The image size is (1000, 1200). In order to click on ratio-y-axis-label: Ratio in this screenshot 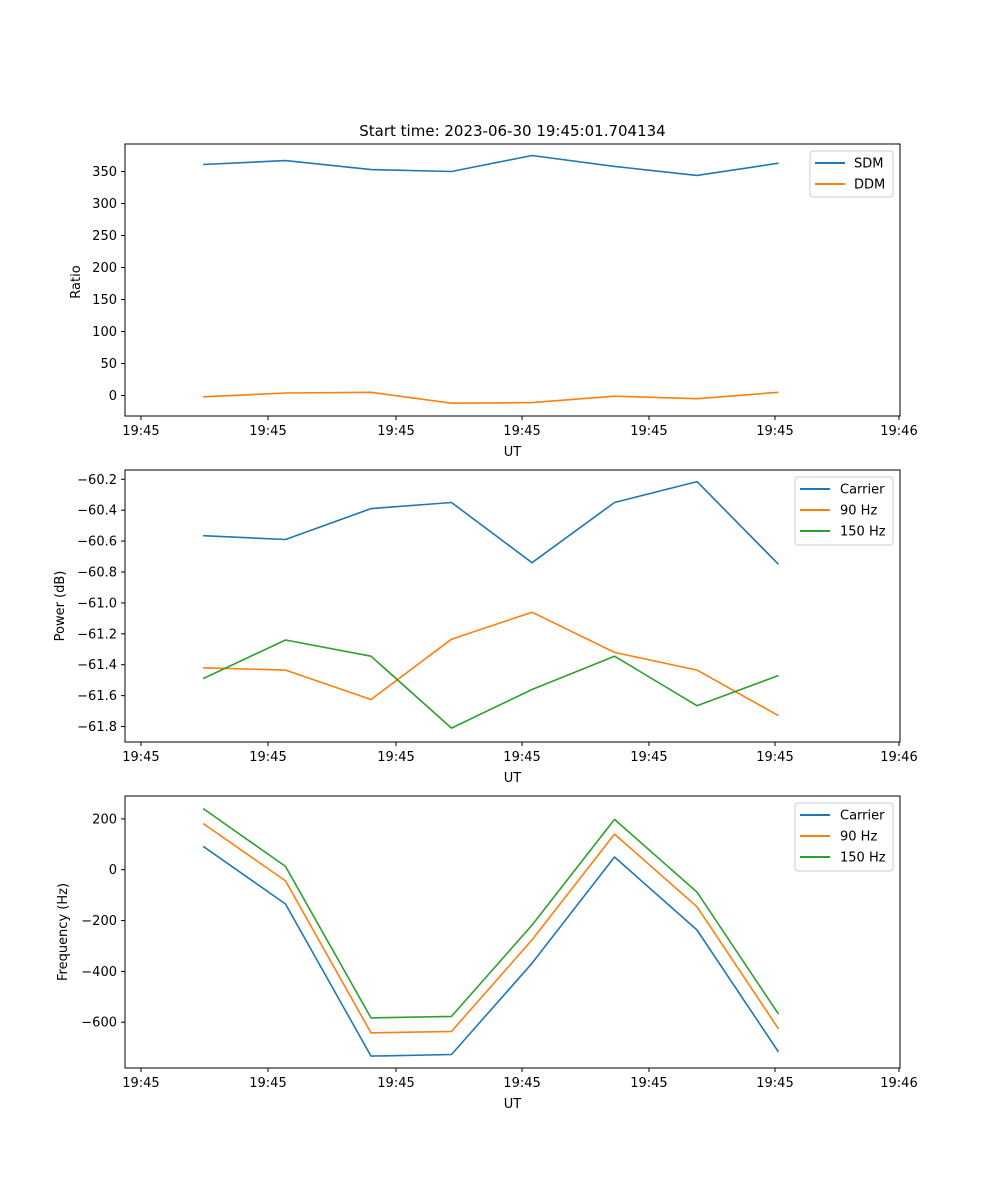, I will do `click(76, 281)`.